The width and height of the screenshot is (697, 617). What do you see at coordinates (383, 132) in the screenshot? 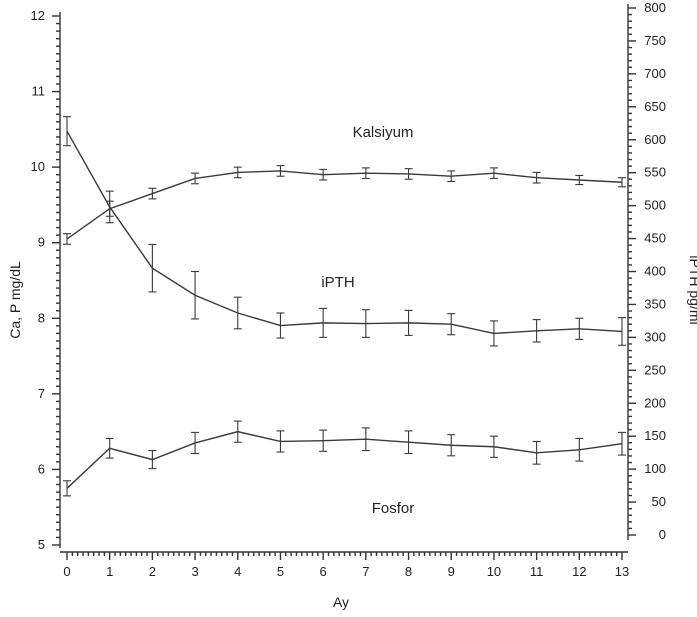
I see `series-label-kalsiyum: Kalsiyum` at bounding box center [383, 132].